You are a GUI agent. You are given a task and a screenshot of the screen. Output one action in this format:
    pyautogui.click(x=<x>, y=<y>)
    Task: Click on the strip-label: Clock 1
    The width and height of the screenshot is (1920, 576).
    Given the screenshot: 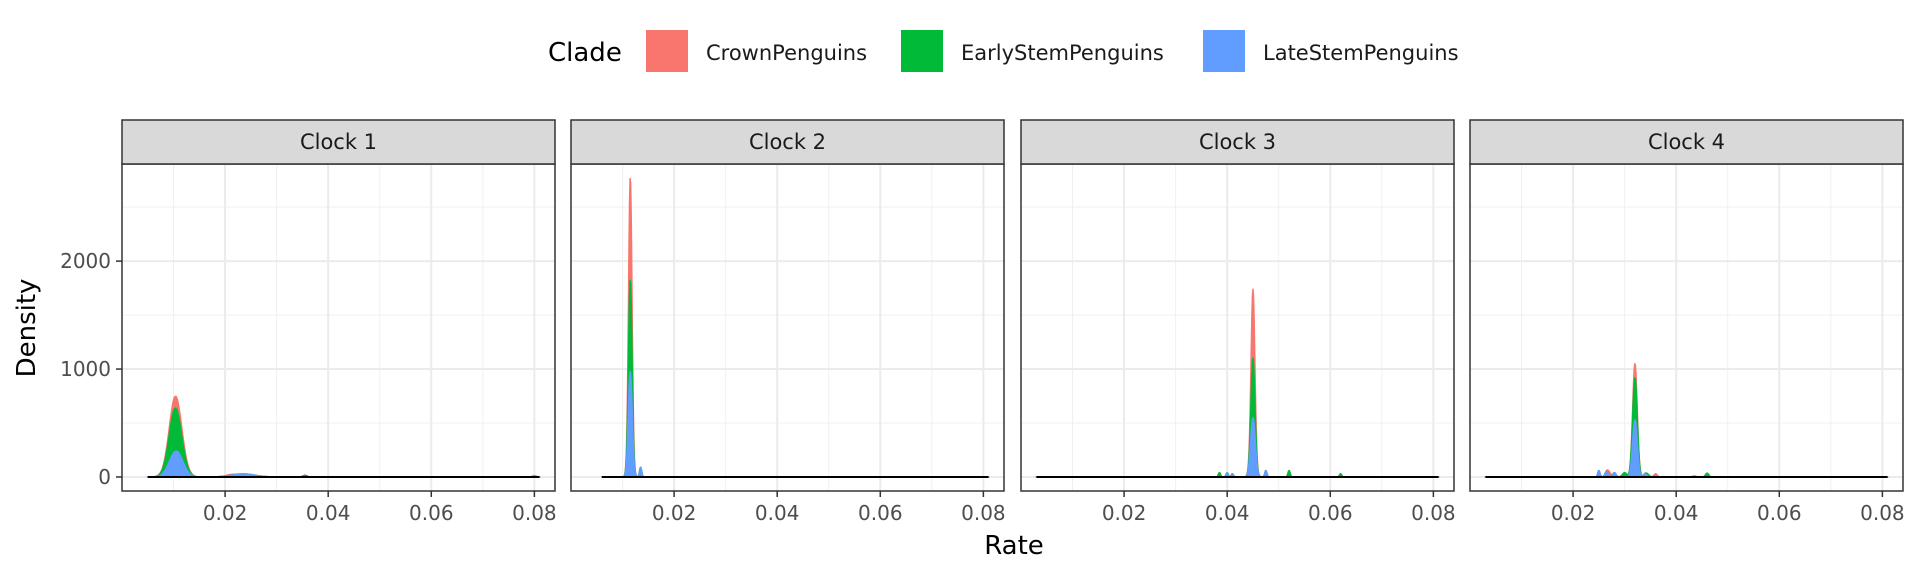 What is the action you would take?
    pyautogui.click(x=338, y=142)
    